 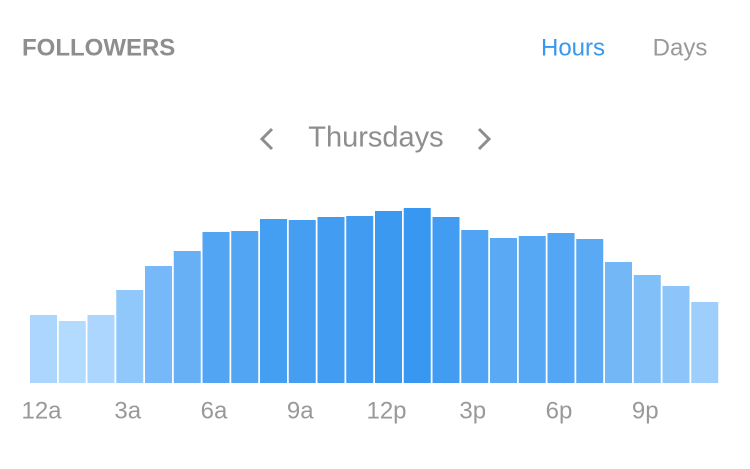 What do you see at coordinates (559, 410) in the screenshot?
I see `x-tick-label: 6p` at bounding box center [559, 410].